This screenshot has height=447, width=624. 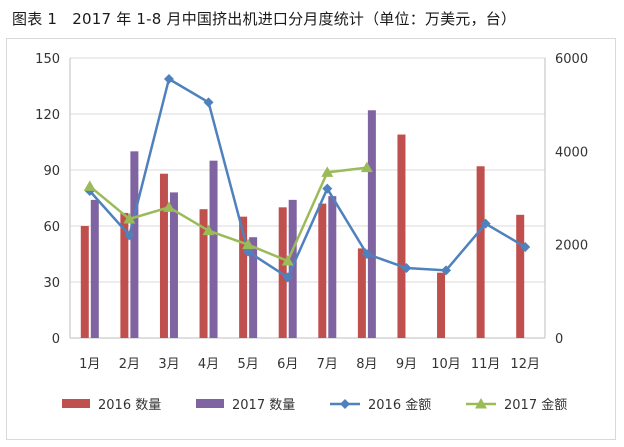 I want to click on y-right-tick-label: 2000, so click(x=571, y=246).